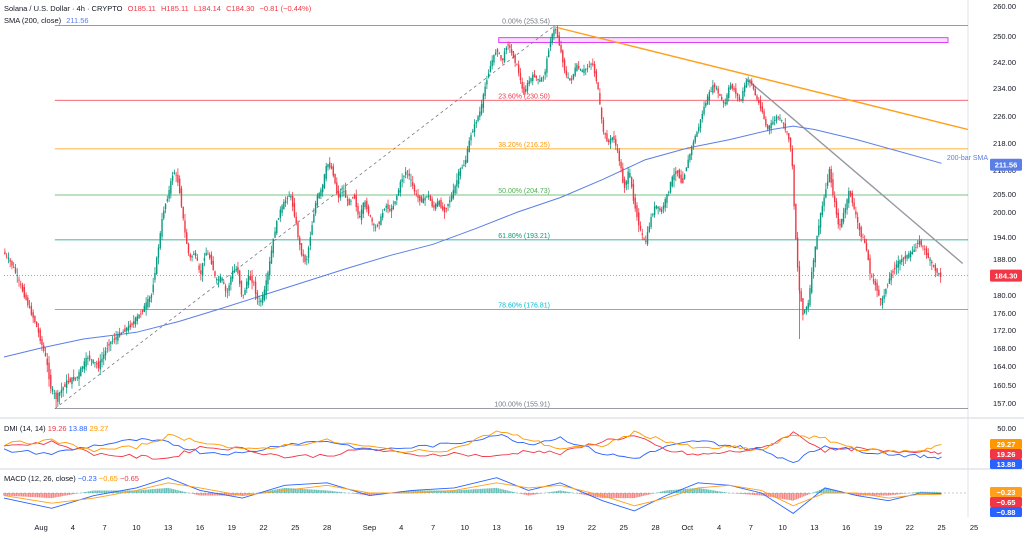 The height and width of the screenshot is (542, 1024). Describe the element at coordinates (142, 8) in the screenshot. I see `ohlc-open: O185.11` at that location.